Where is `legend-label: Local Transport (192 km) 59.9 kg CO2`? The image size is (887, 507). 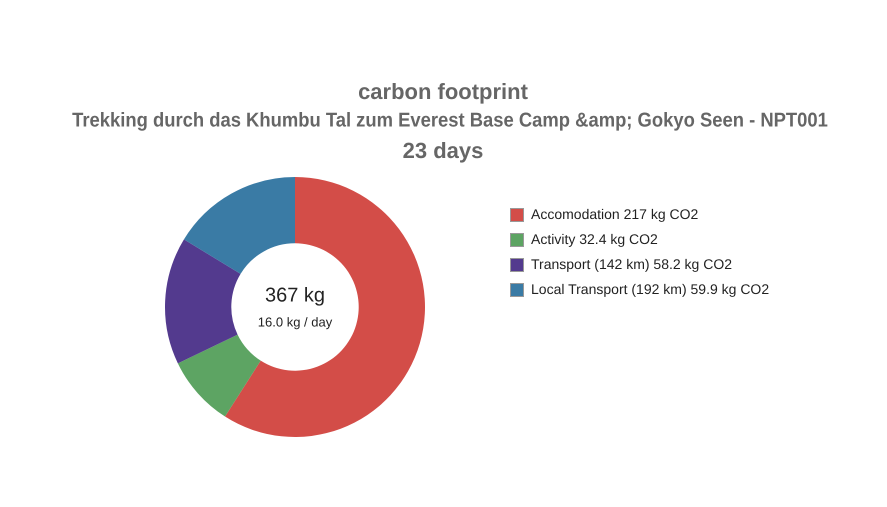
legend-label: Local Transport (192 km) 59.9 kg CO2 is located at coordinates (650, 288).